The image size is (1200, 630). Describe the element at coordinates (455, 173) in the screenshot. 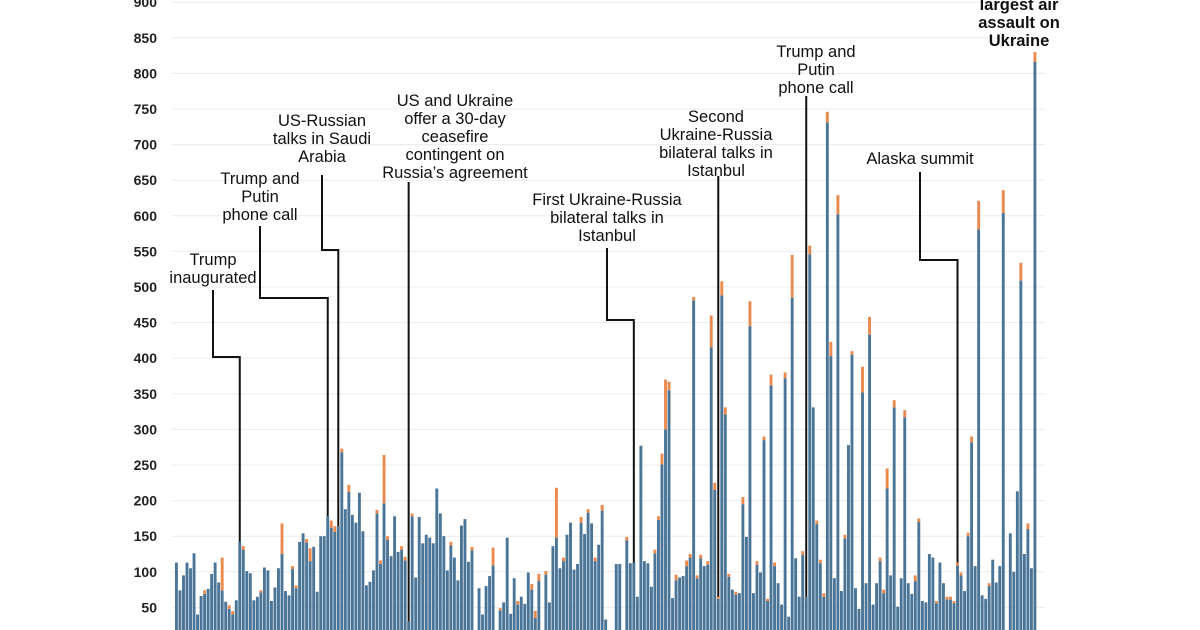

I see `annotation-text: Russia’s agreement` at that location.